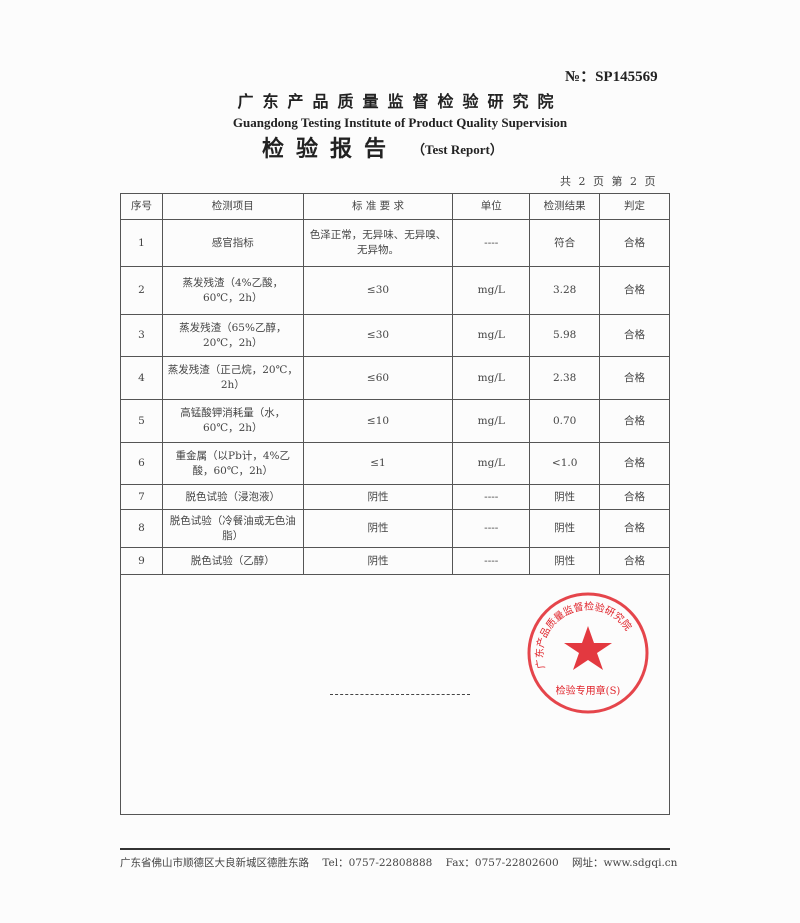 The height and width of the screenshot is (923, 800). I want to click on table-row: 7 脱色试验（浸泡液） 阴性 ---- 阴性 合格, so click(395, 497).